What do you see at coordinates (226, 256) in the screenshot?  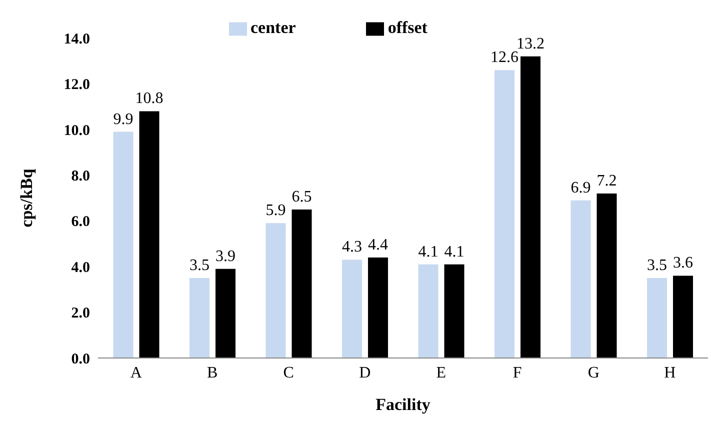 I see `data-label: 3.9` at bounding box center [226, 256].